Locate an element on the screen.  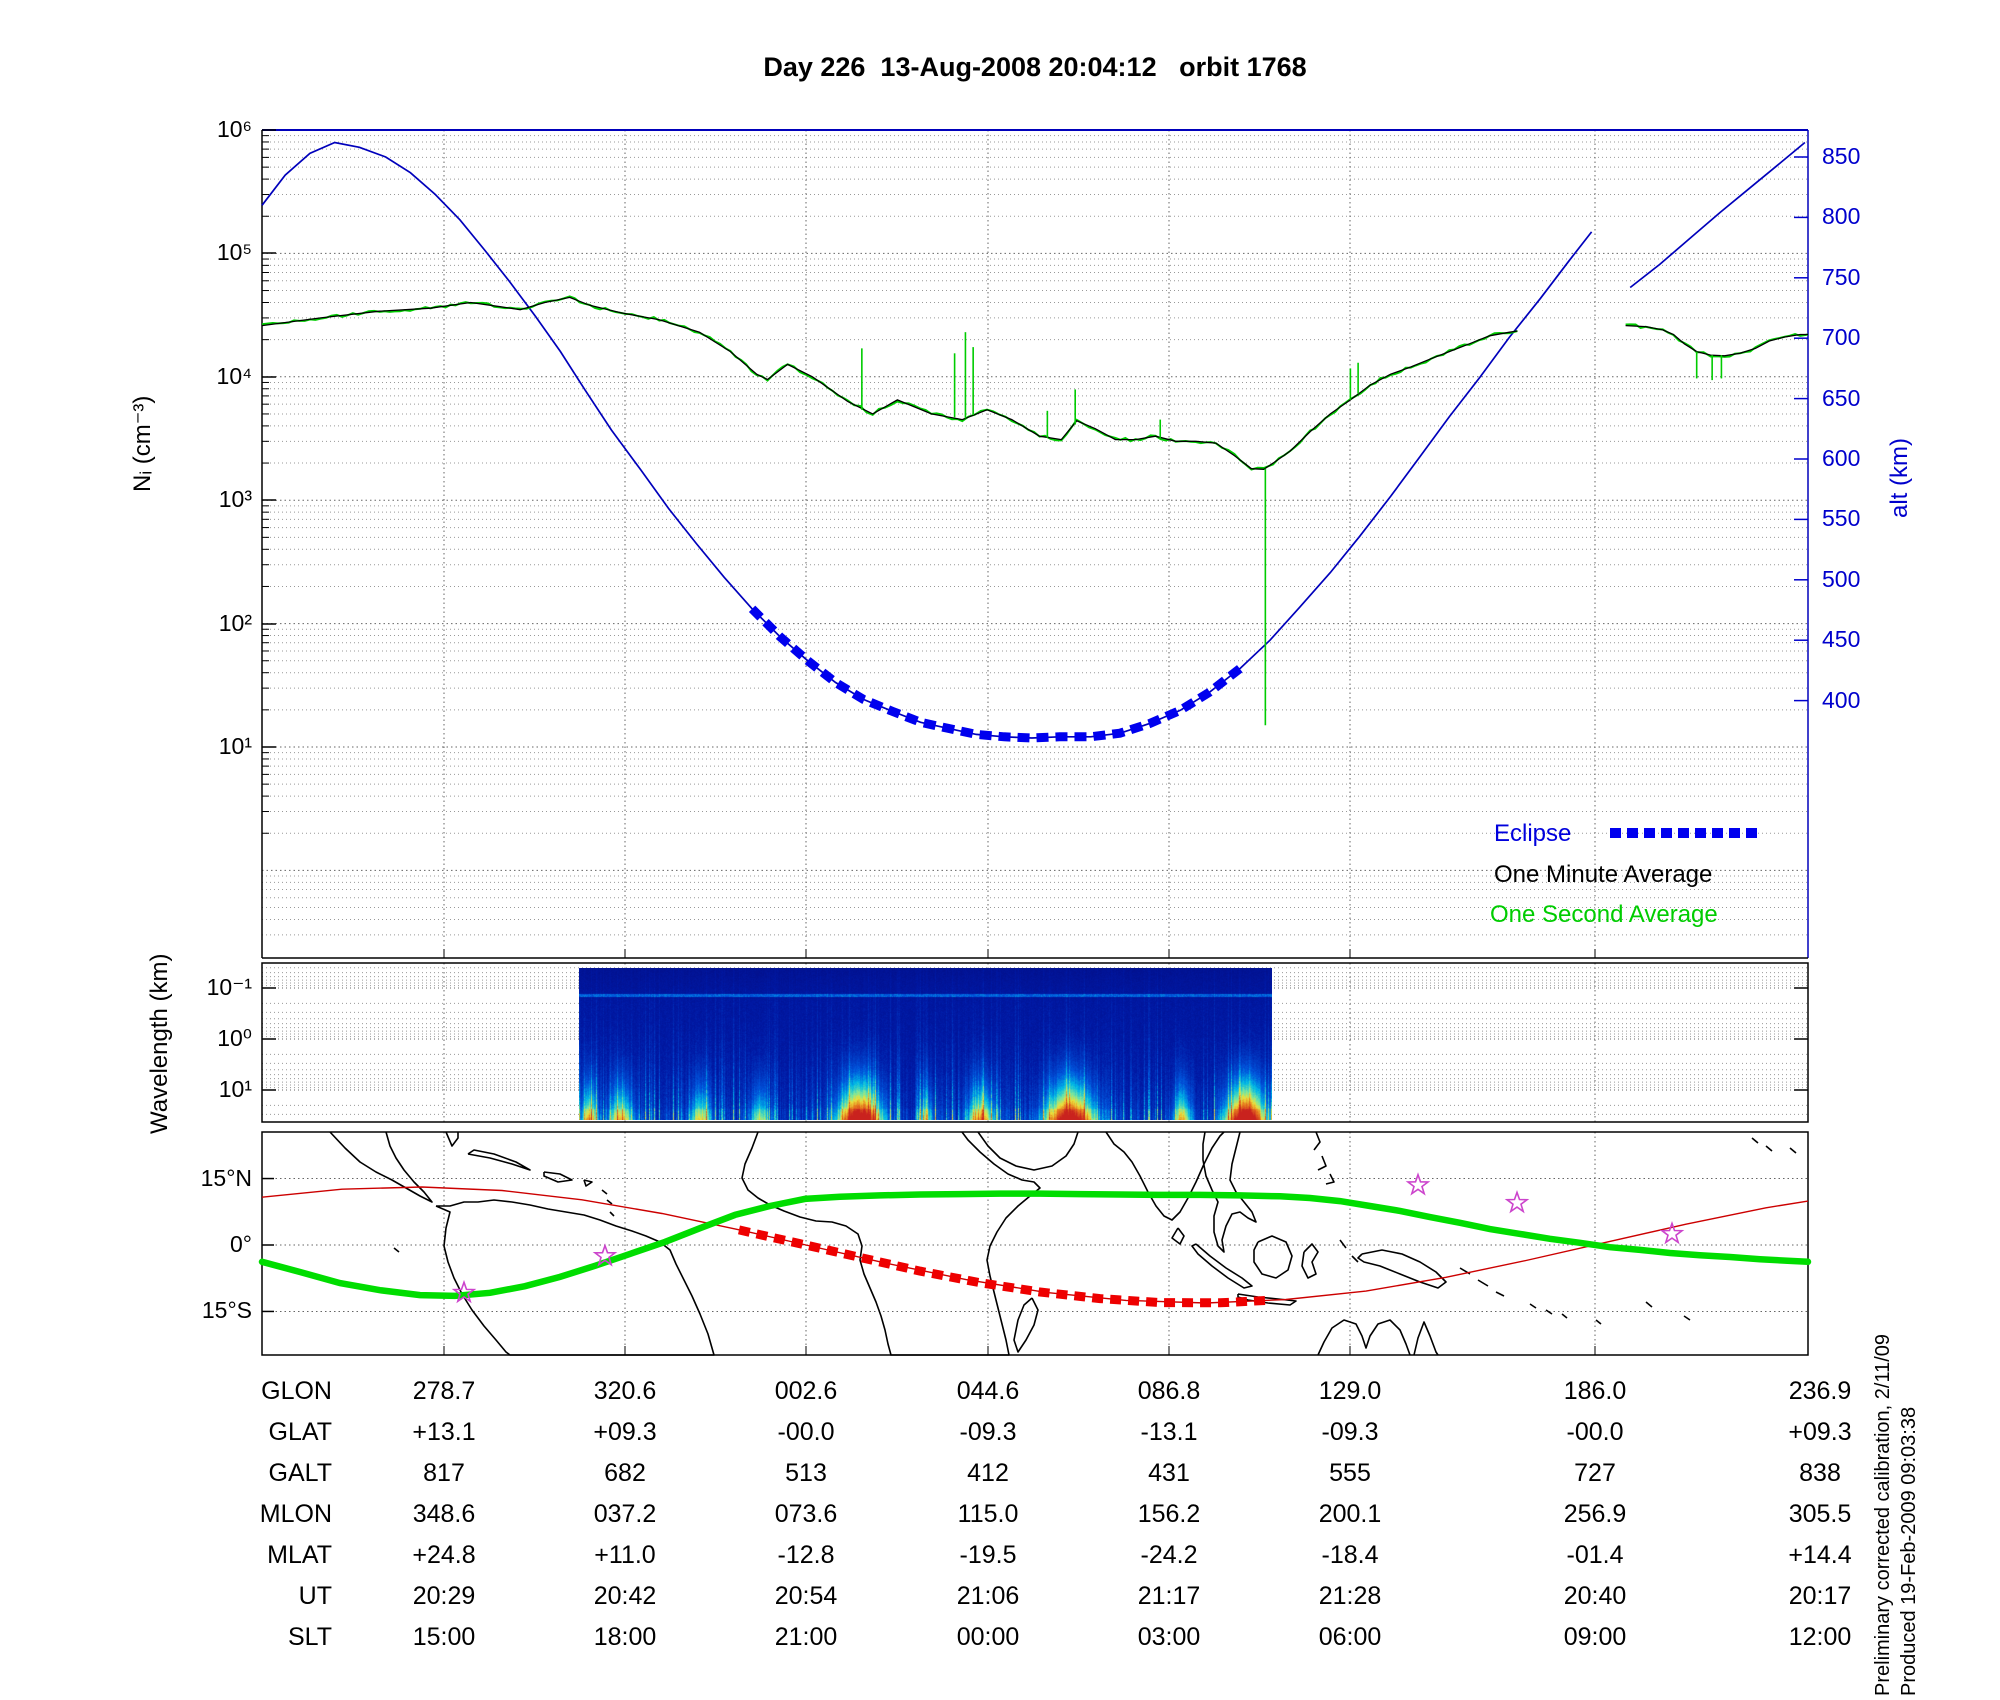
latitude-tick-label: 0° is located at coordinates (241, 1244).